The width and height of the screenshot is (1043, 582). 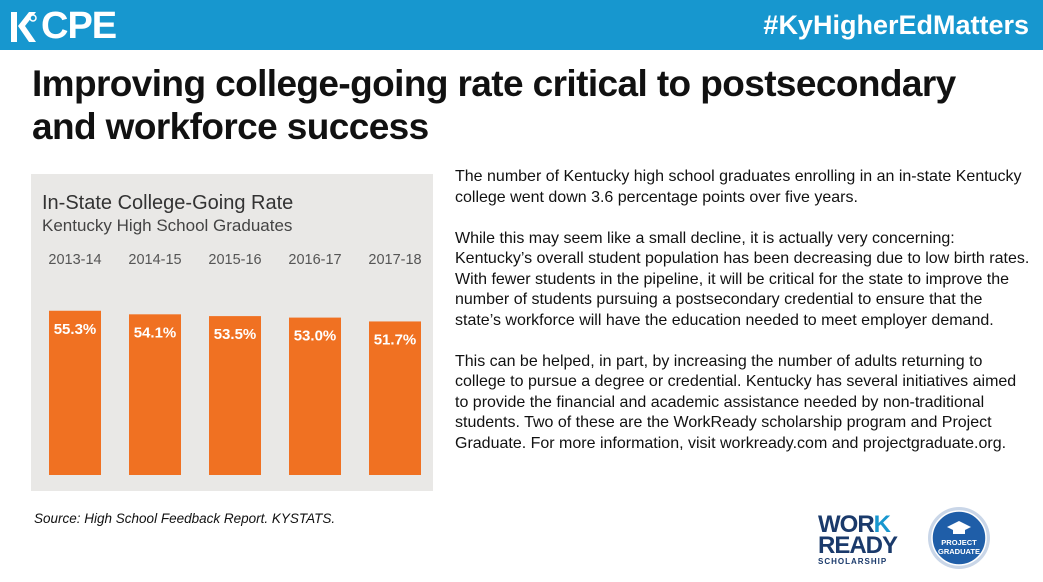 I want to click on bar-value-label: 53.5%, so click(x=235, y=334).